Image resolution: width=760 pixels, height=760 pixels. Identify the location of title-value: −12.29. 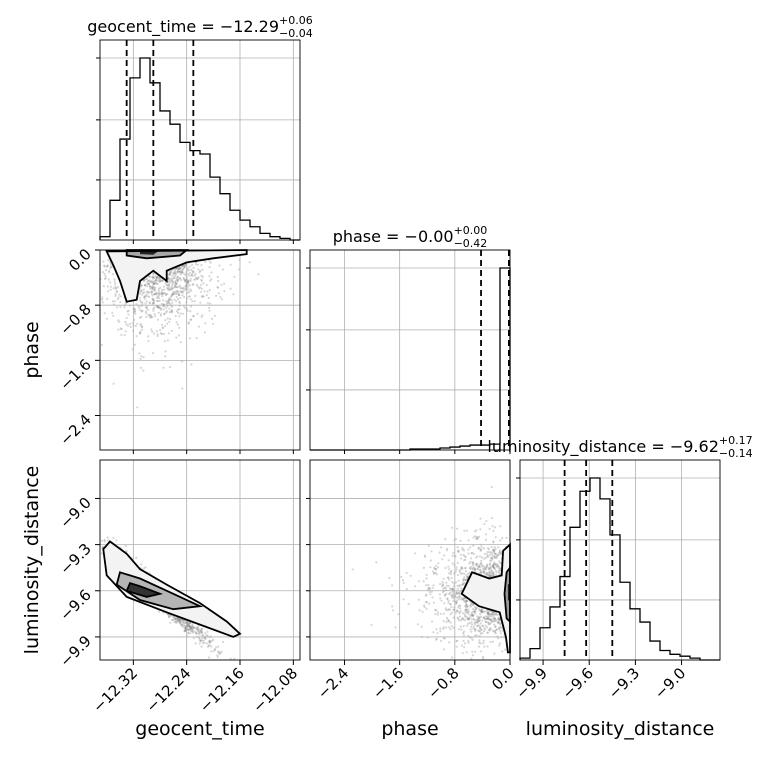
(249, 26).